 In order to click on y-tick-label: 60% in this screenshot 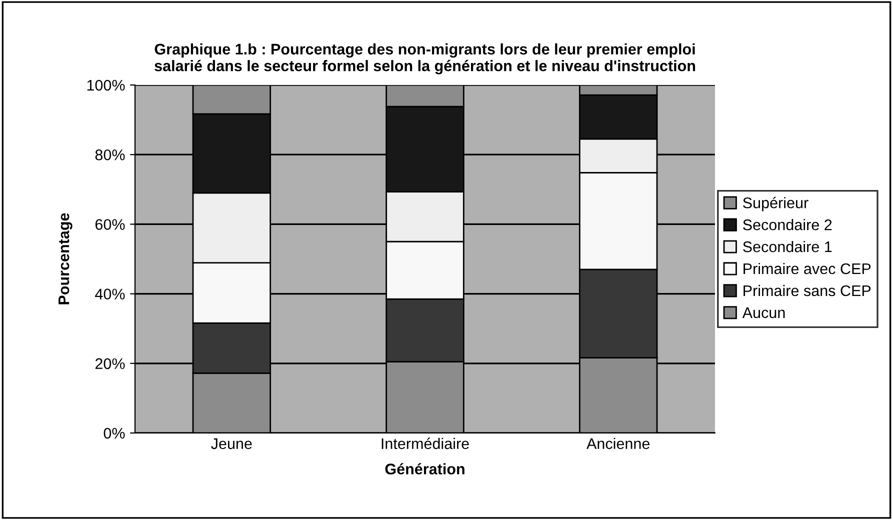, I will do `click(110, 224)`.